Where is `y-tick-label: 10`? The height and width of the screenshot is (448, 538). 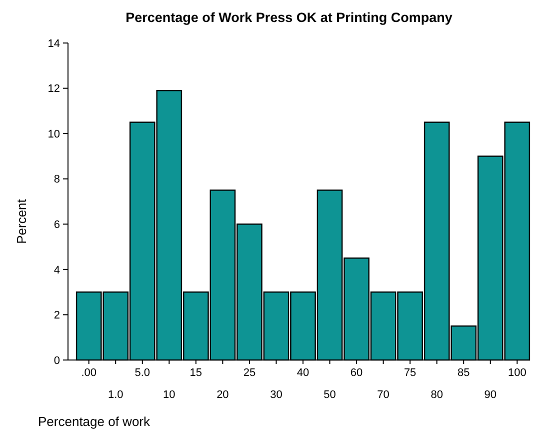
y-tick-label: 10 is located at coordinates (54, 134).